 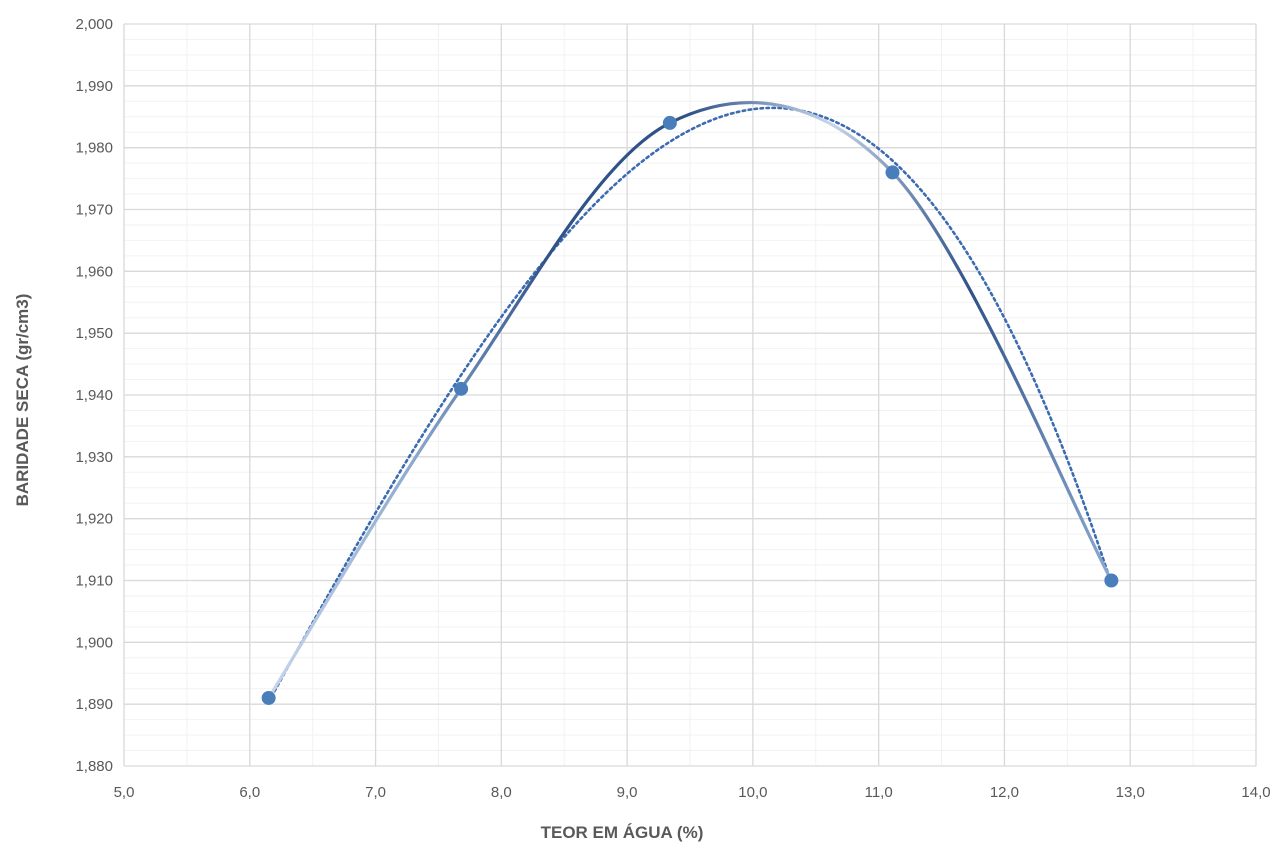 What do you see at coordinates (94, 519) in the screenshot?
I see `y-tick-label: 1,920` at bounding box center [94, 519].